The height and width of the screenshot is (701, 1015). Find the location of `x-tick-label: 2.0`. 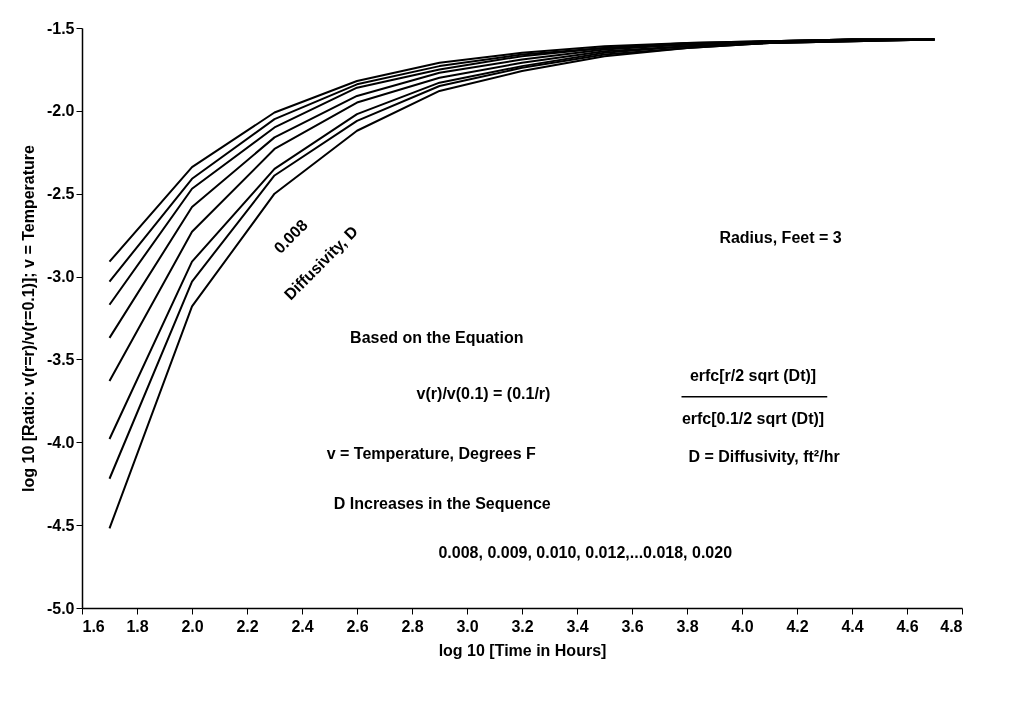

x-tick-label: 2.0 is located at coordinates (192, 626).